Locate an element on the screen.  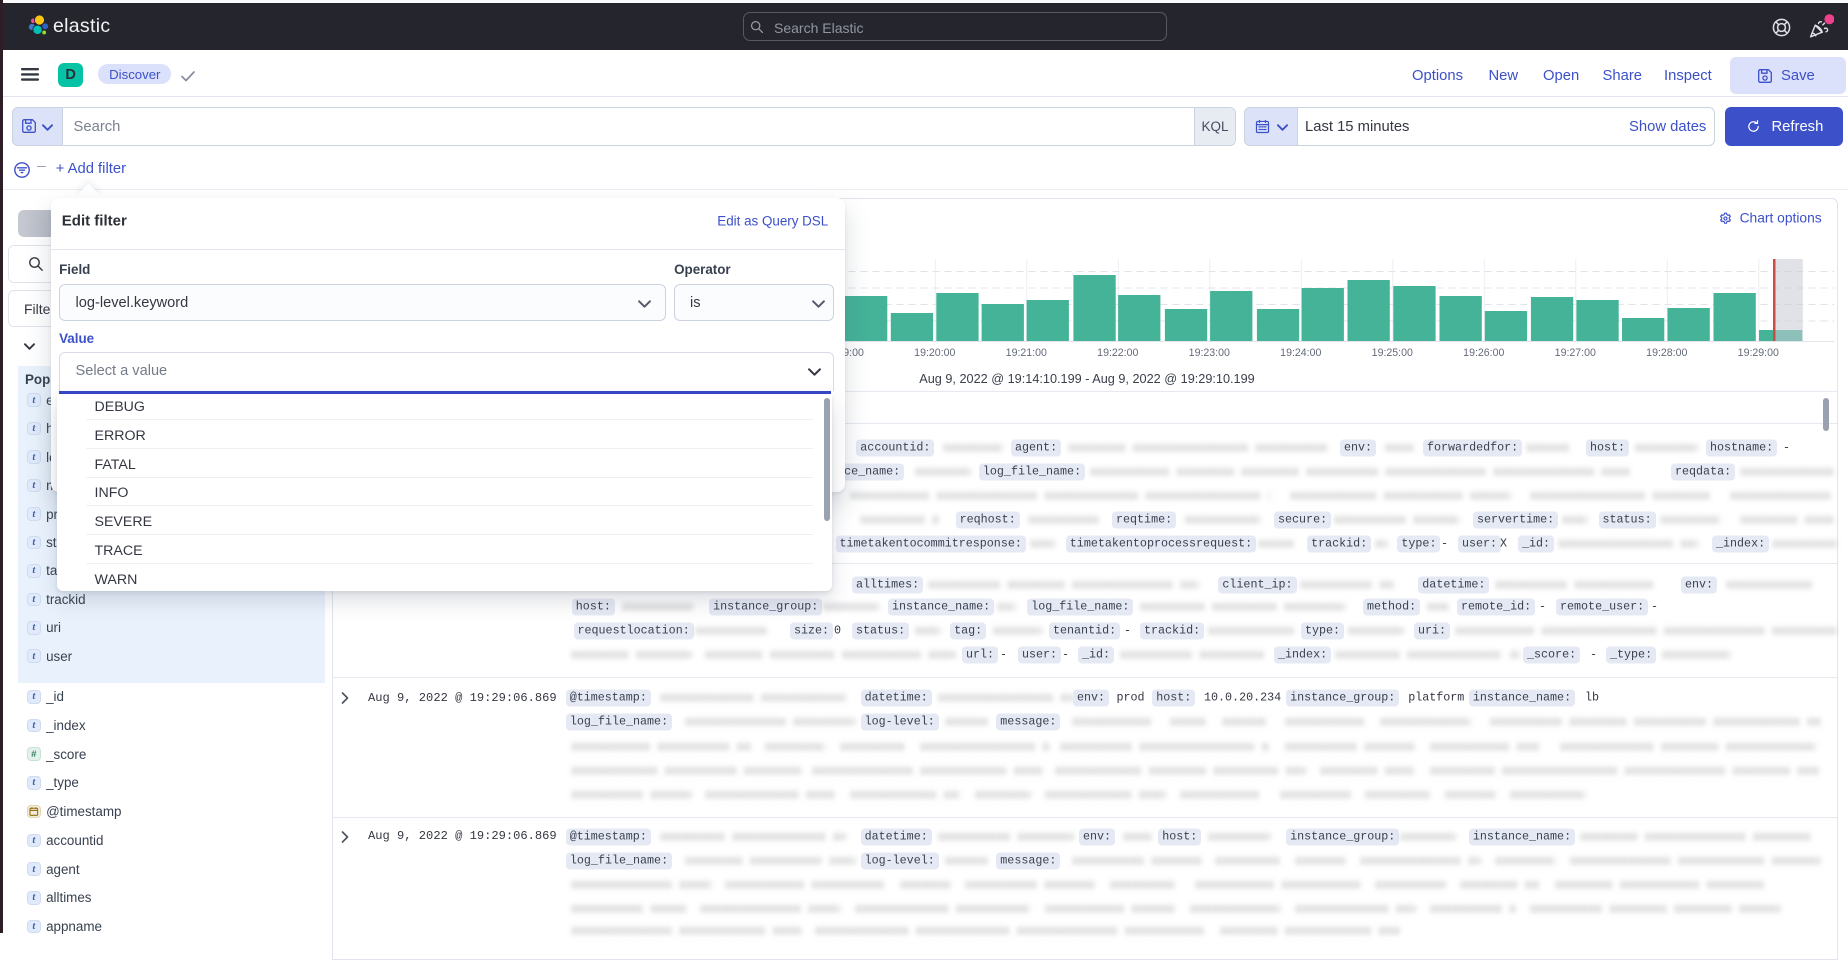
svg-text: 19:24:00 is located at coordinates (1300, 353).